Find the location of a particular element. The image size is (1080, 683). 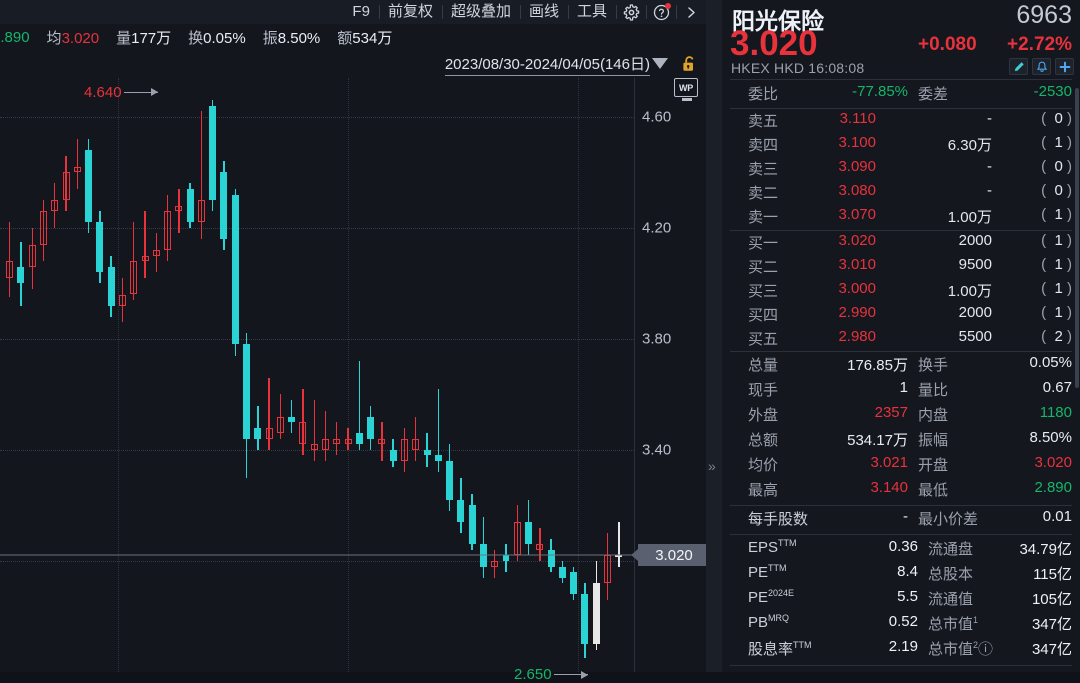

gear-icon is located at coordinates (631, 12).